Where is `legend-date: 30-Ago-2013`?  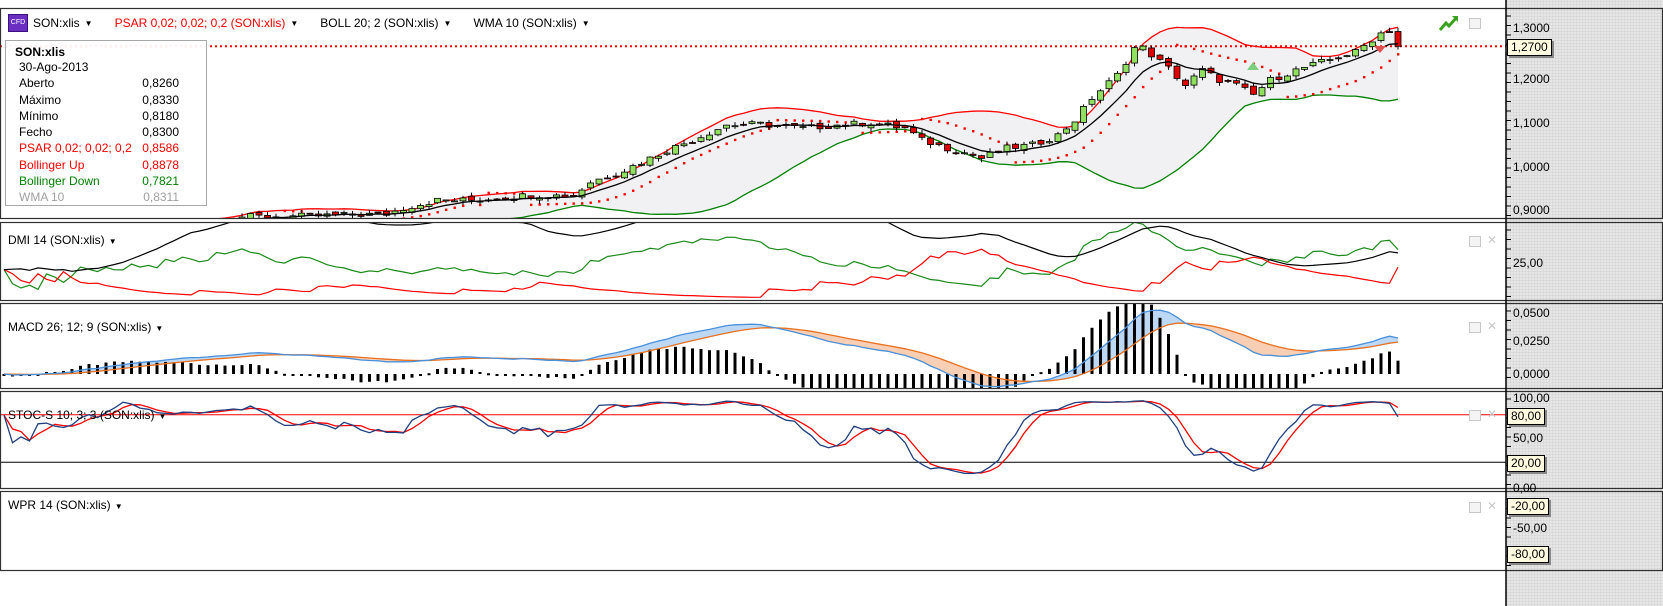 legend-date: 30-Ago-2013 is located at coordinates (54, 67).